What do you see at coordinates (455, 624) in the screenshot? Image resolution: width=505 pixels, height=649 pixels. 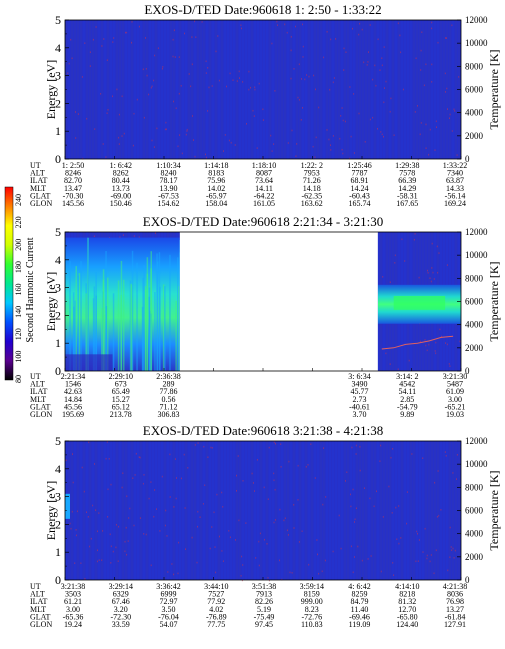 I see `ephemeris-value: 127.91` at bounding box center [455, 624].